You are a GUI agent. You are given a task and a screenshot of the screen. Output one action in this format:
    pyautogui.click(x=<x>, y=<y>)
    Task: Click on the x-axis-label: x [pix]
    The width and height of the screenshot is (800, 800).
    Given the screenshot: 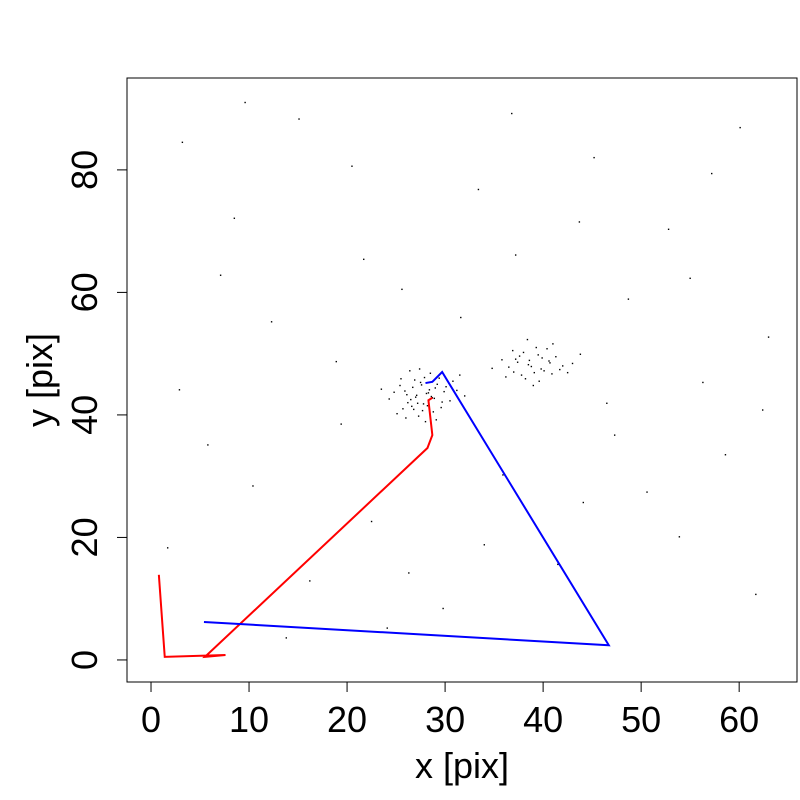 What is the action you would take?
    pyautogui.click(x=462, y=765)
    